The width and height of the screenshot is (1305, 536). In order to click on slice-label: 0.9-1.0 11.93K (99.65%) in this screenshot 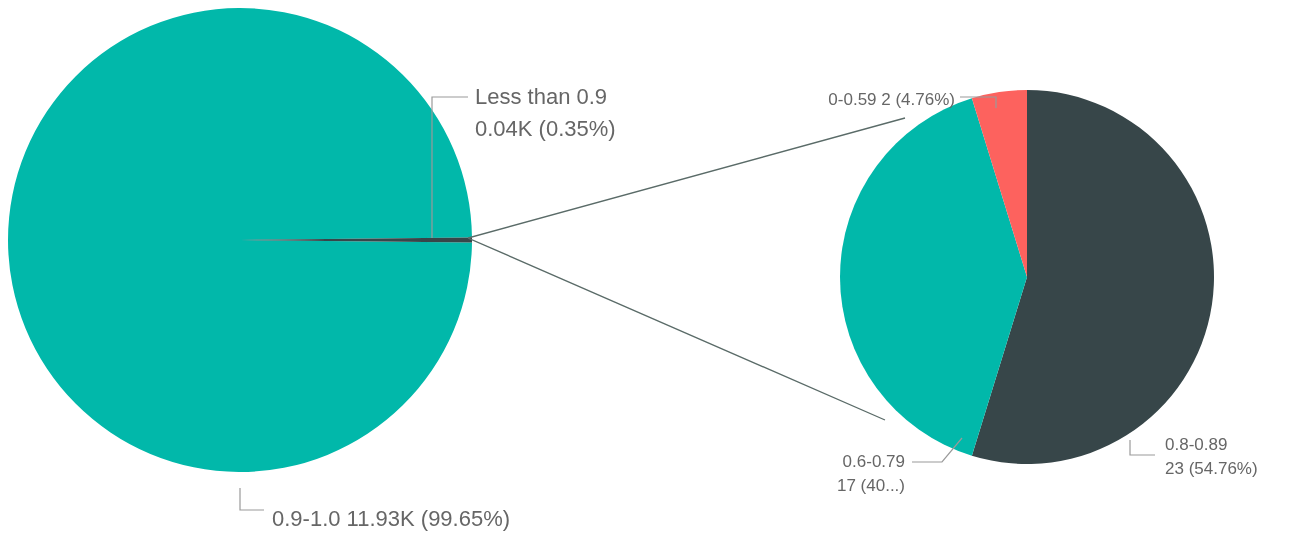, I will do `click(391, 519)`.